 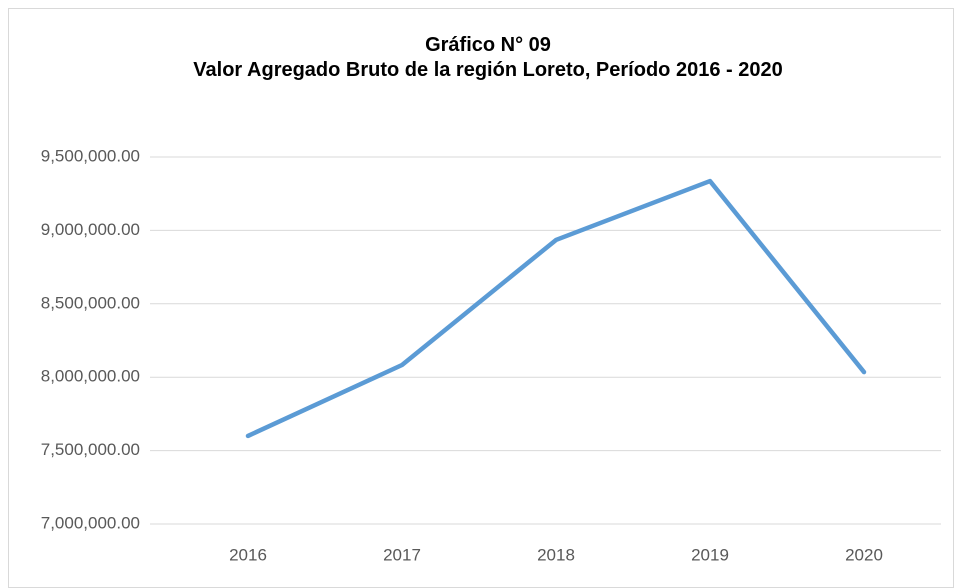 I want to click on y-tick-label: 8,000,000.00, so click(x=90, y=376).